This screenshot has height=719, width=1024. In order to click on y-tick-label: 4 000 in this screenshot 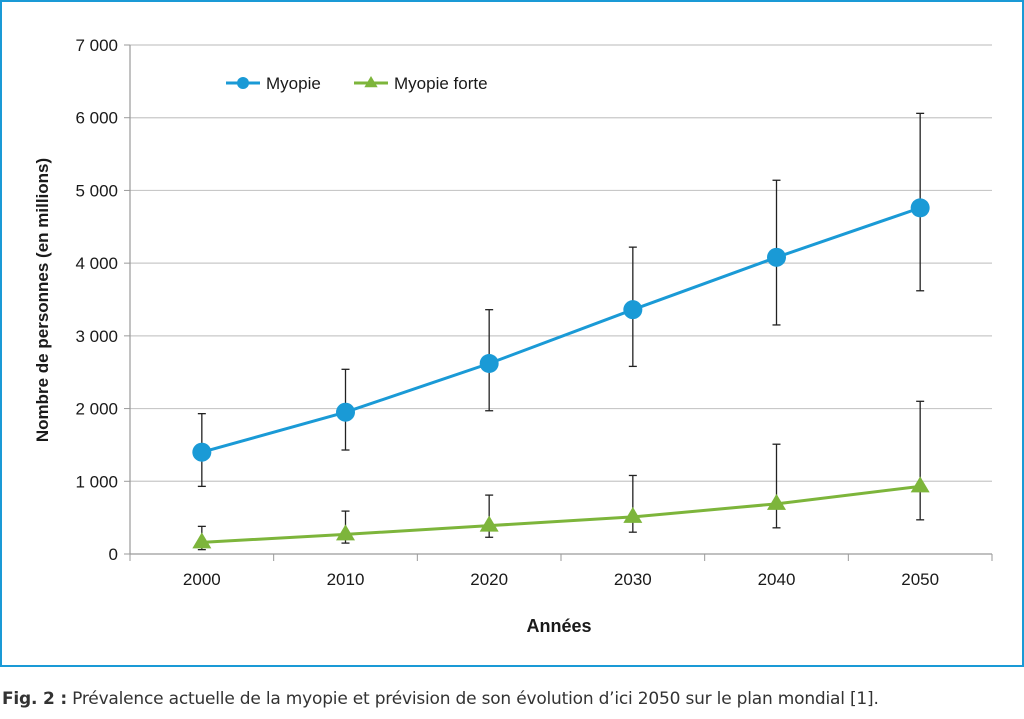, I will do `click(96, 263)`.